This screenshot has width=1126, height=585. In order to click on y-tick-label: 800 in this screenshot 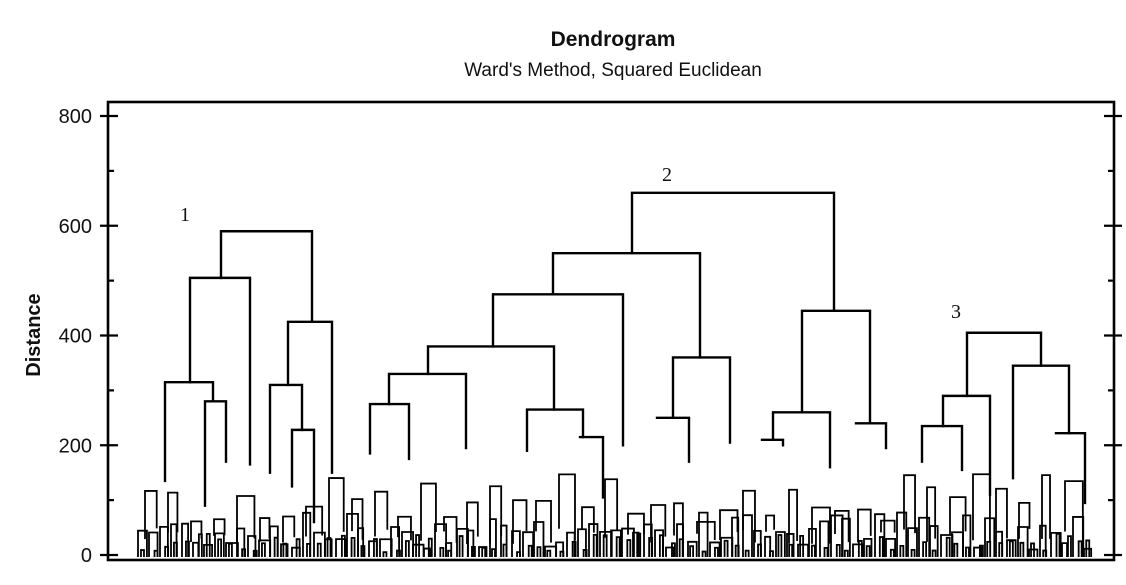, I will do `click(75, 117)`.